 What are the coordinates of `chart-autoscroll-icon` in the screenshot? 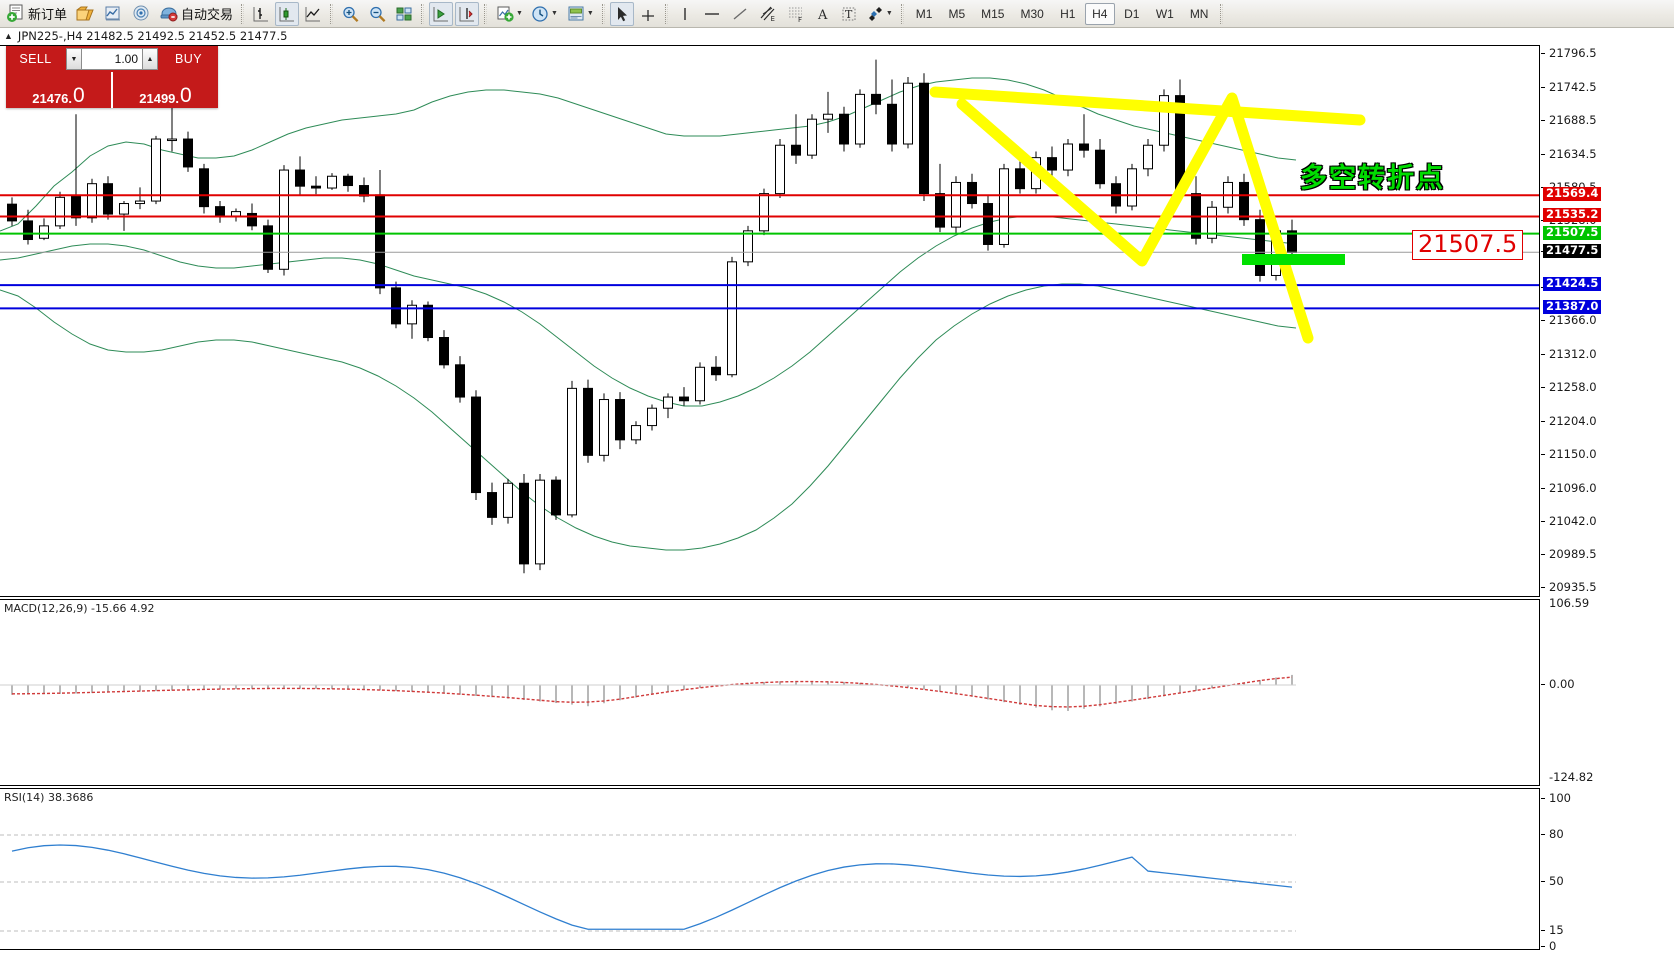 It's located at (467, 13).